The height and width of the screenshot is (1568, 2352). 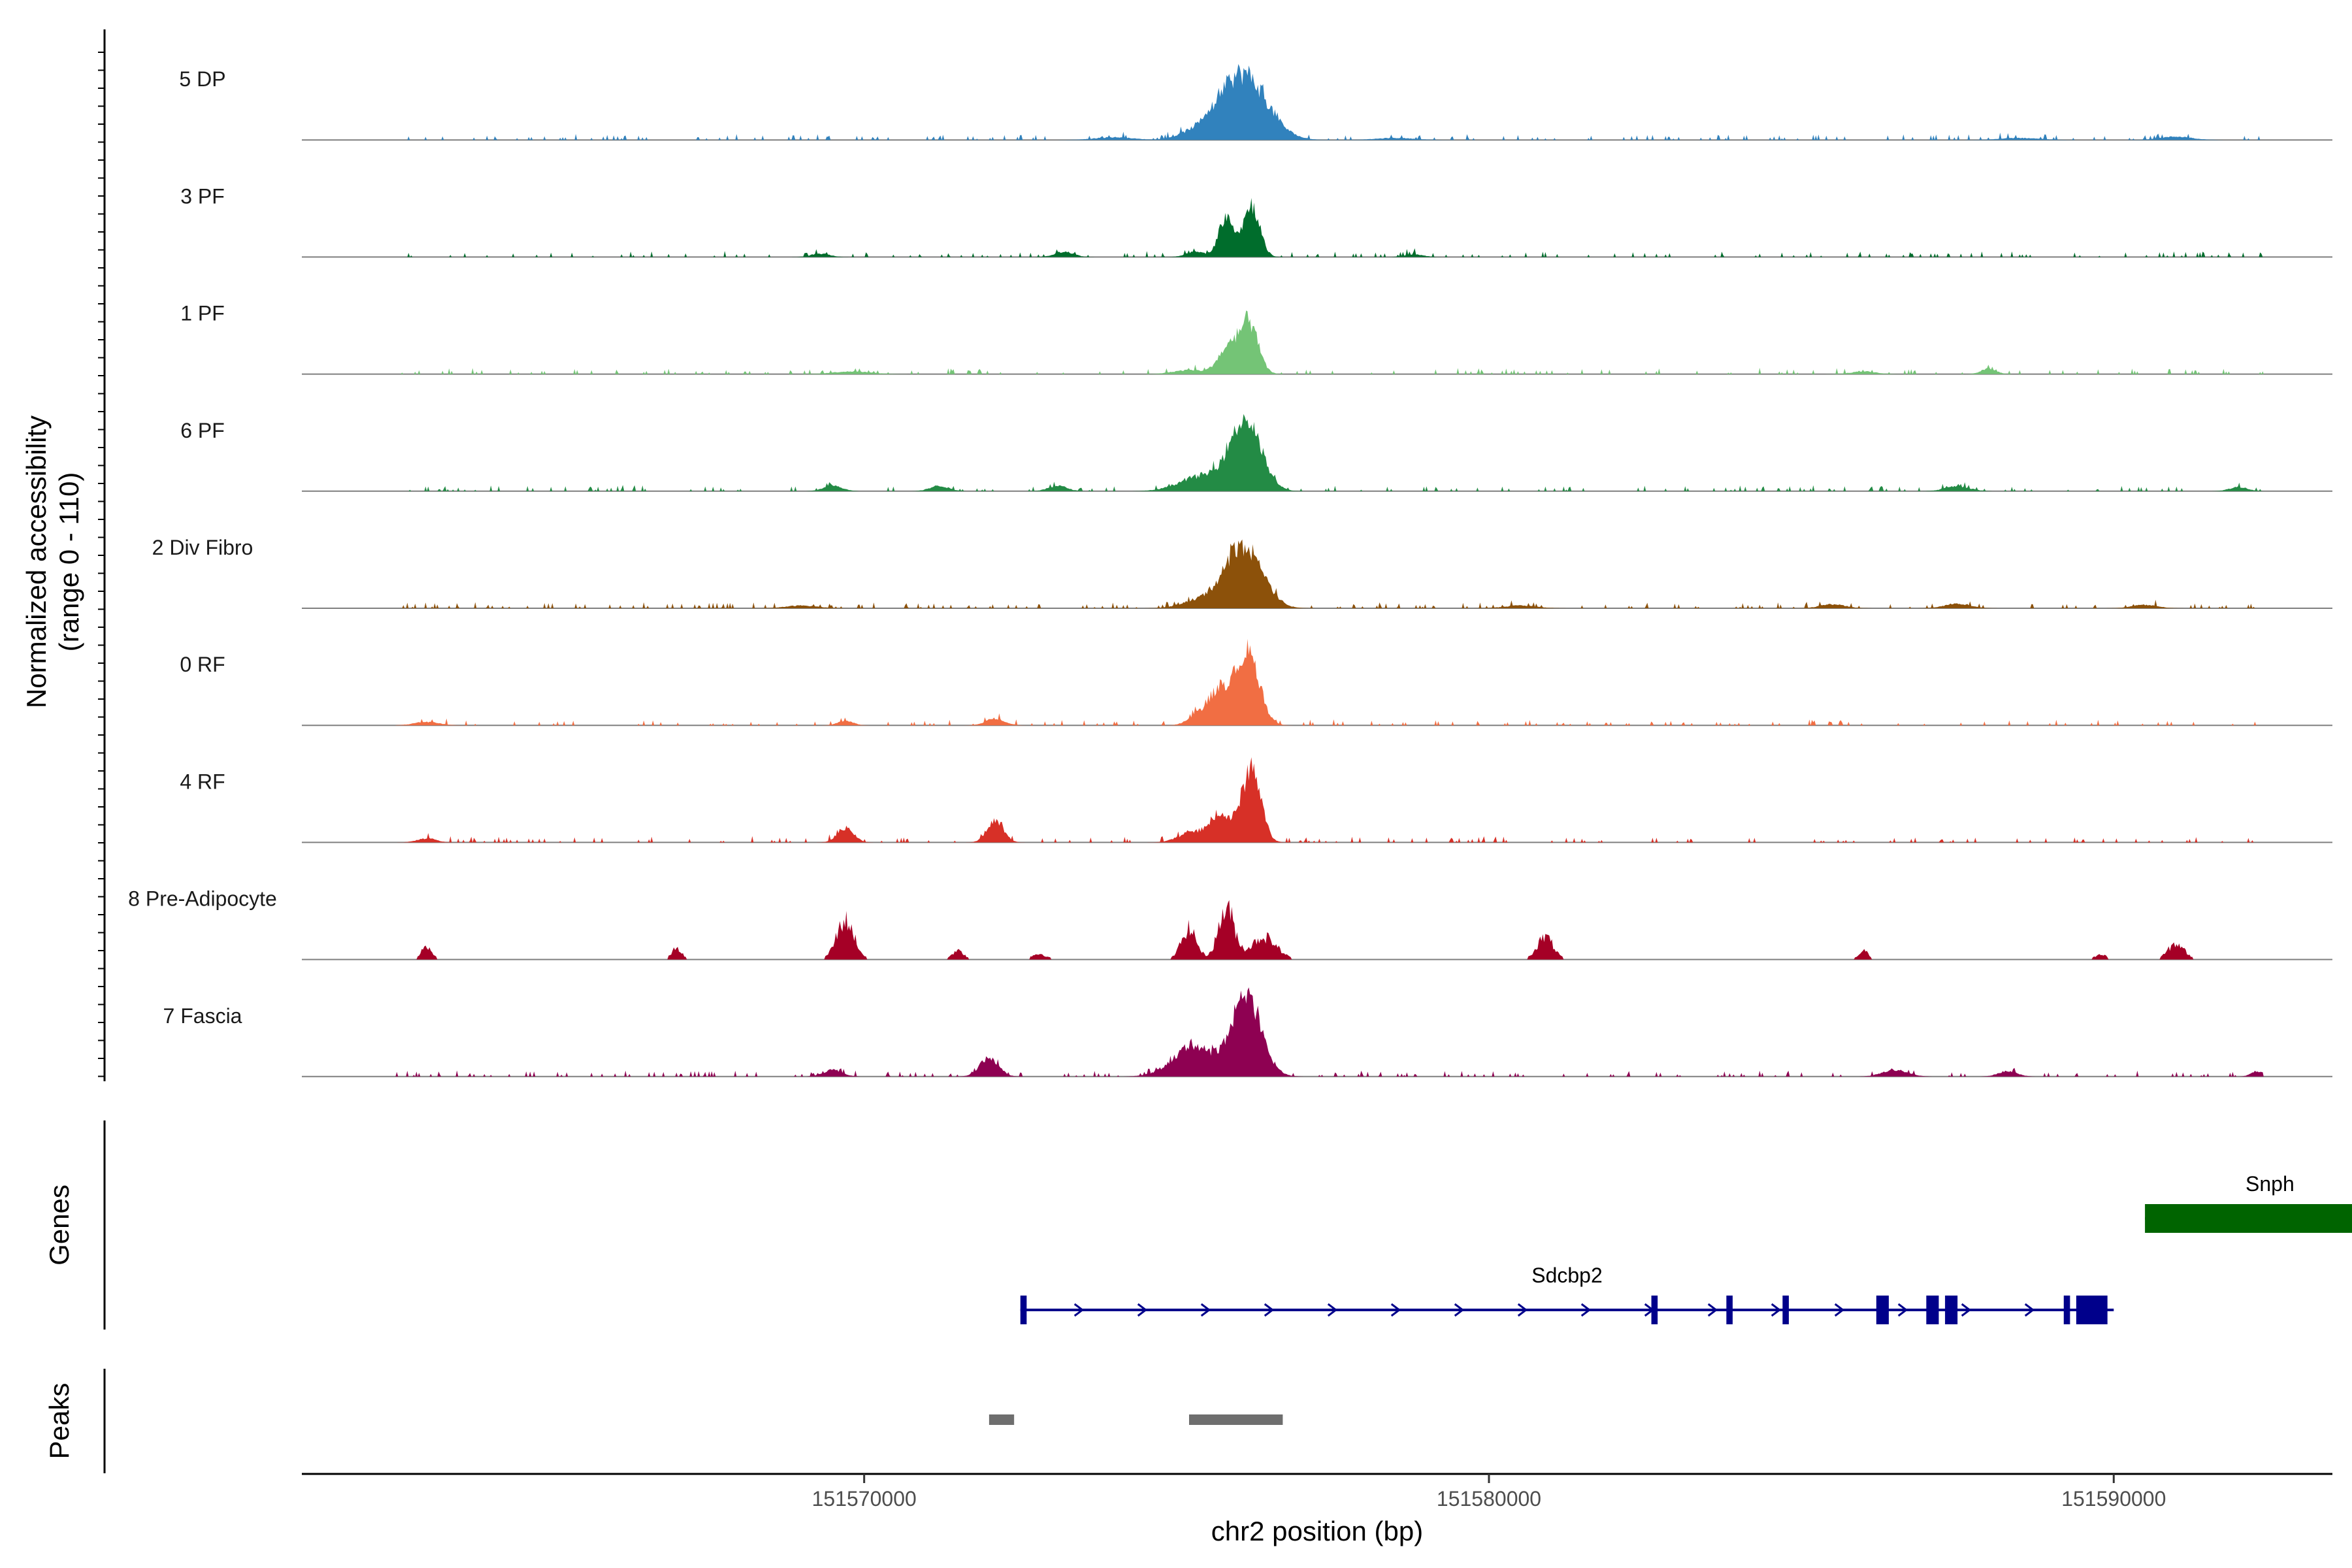 What do you see at coordinates (202, 899) in the screenshot?
I see `track-label: 8 Pre-Adipocyte` at bounding box center [202, 899].